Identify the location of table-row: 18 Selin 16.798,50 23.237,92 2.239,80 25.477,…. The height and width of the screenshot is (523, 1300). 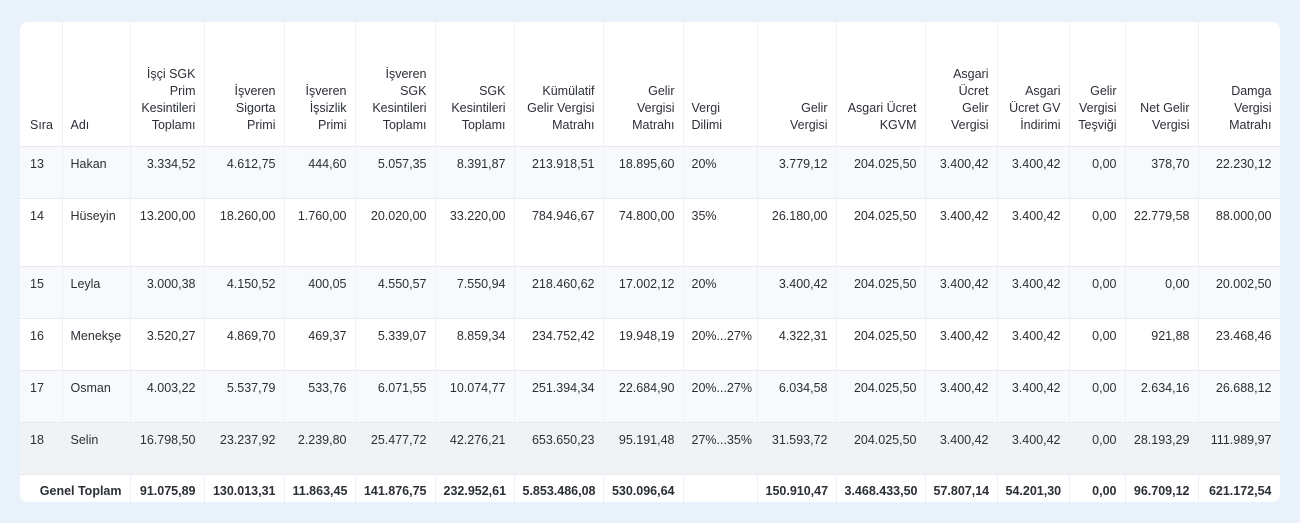
(650, 448).